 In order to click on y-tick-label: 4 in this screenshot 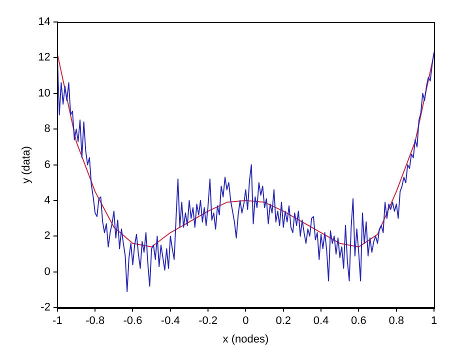, I will do `click(47, 200)`.